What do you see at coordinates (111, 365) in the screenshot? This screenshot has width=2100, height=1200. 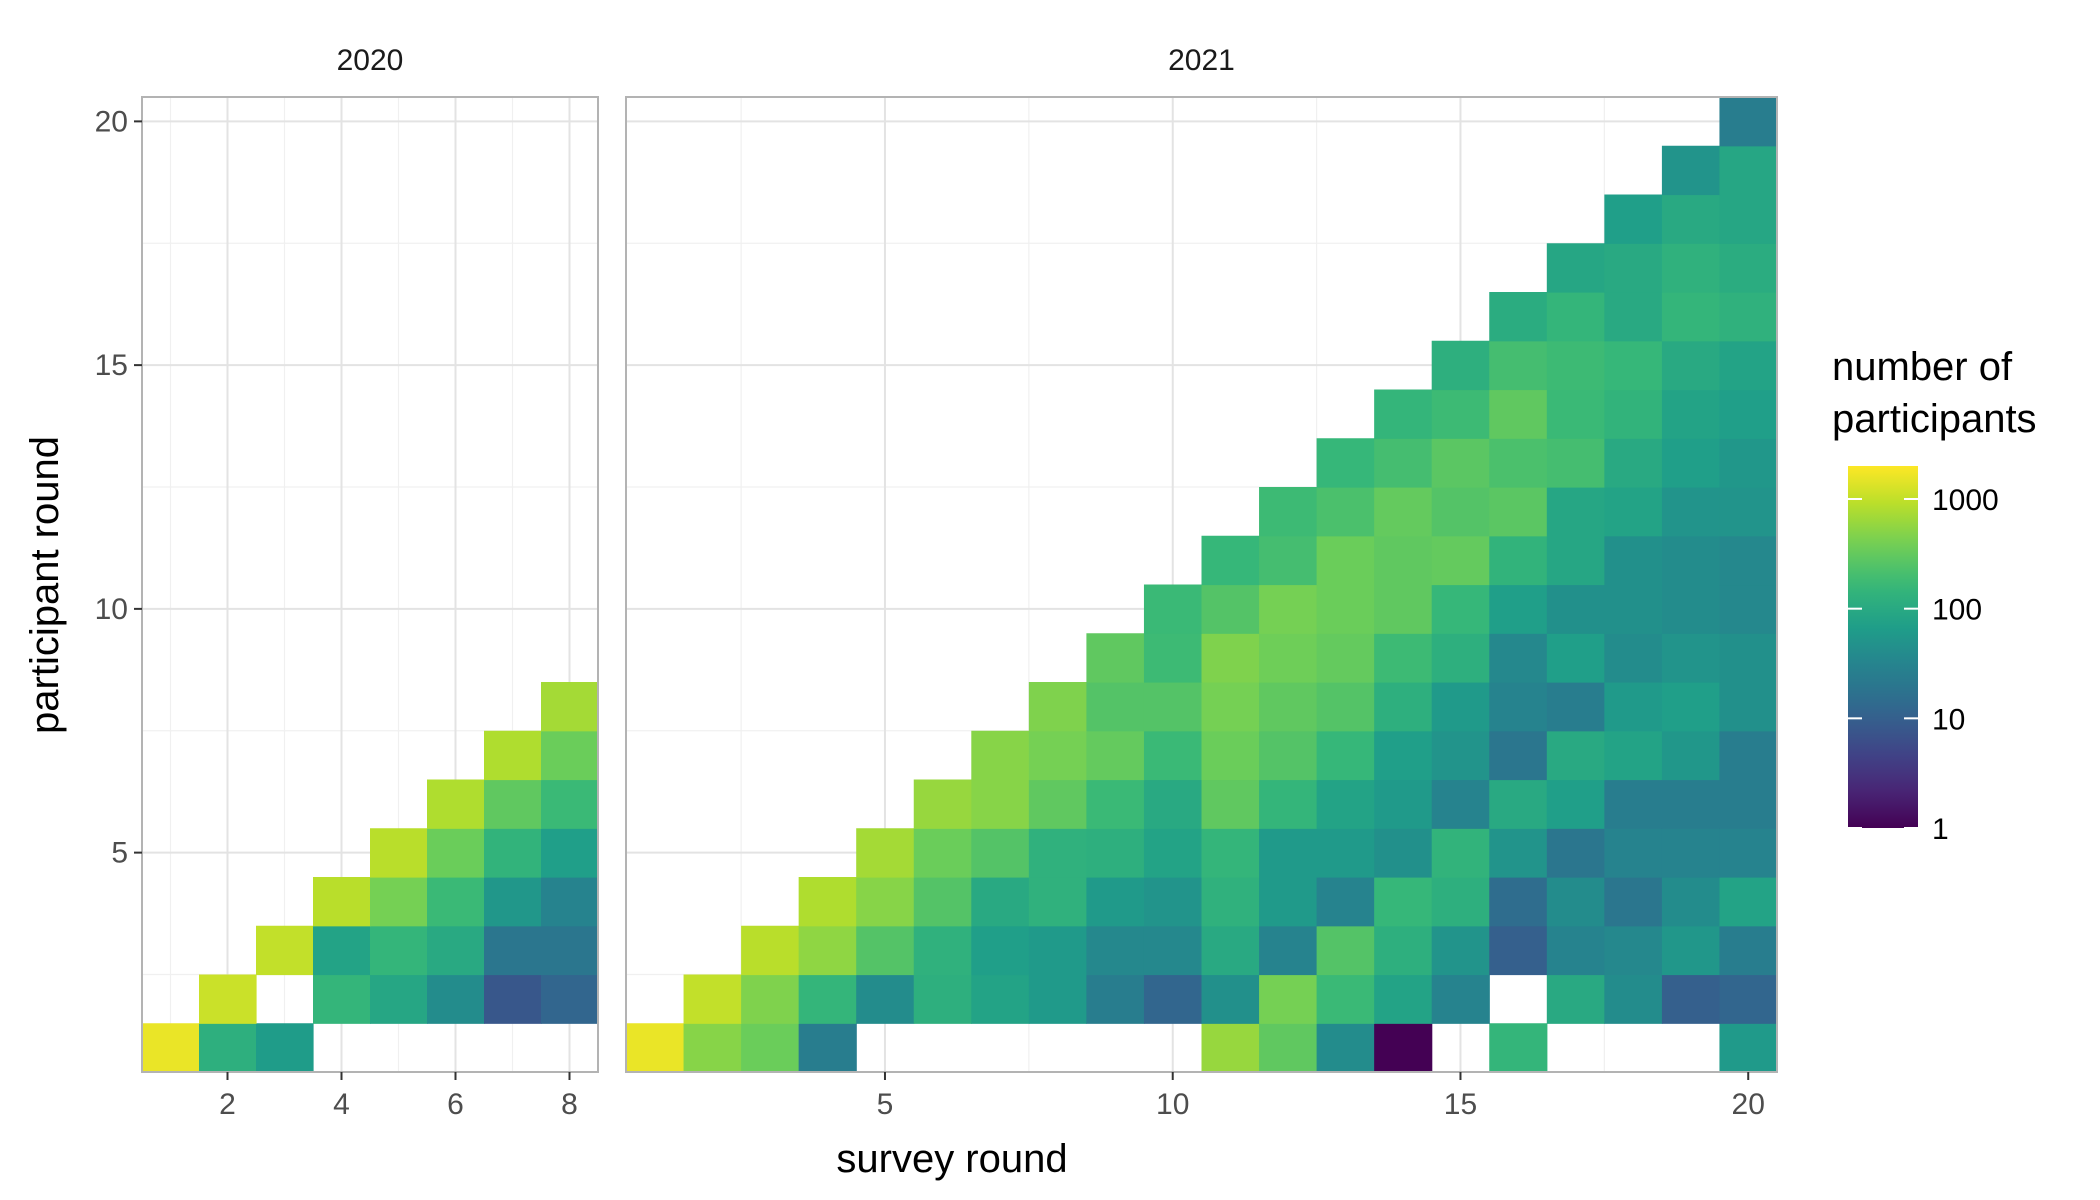 I see `y-tick-label: 15` at bounding box center [111, 365].